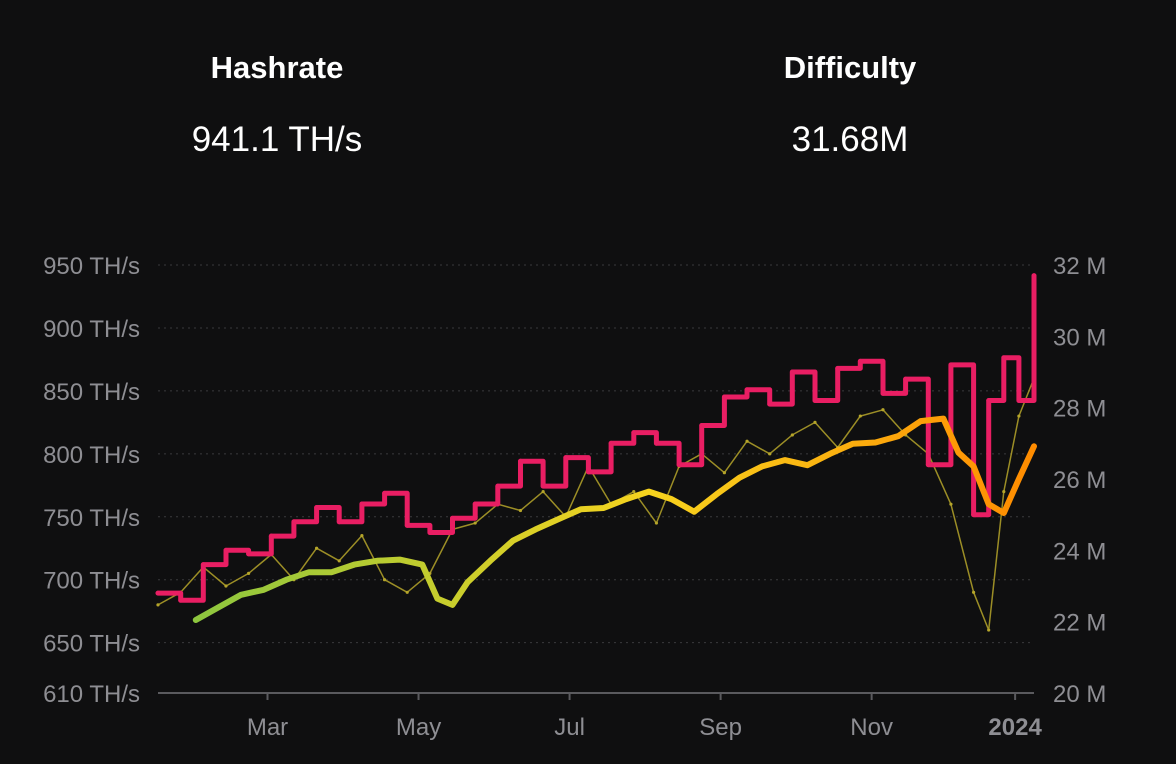  I want to click on y-left-tick-label: 800 TH/s, so click(91, 455).